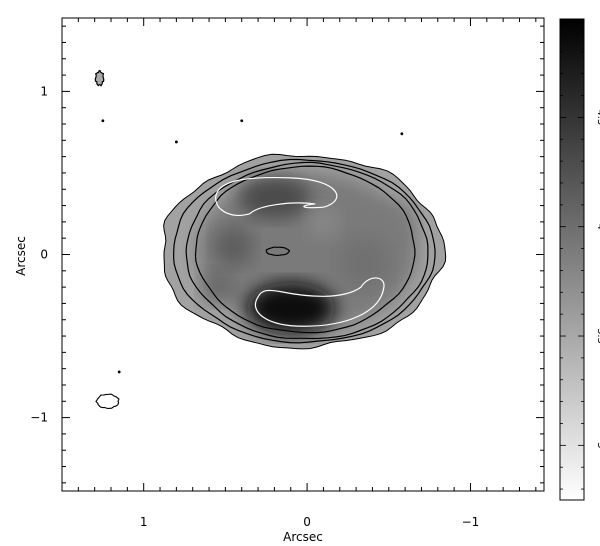  Describe the element at coordinates (597, 227) in the screenshot. I see `colorbar-tick-label: 4` at that location.